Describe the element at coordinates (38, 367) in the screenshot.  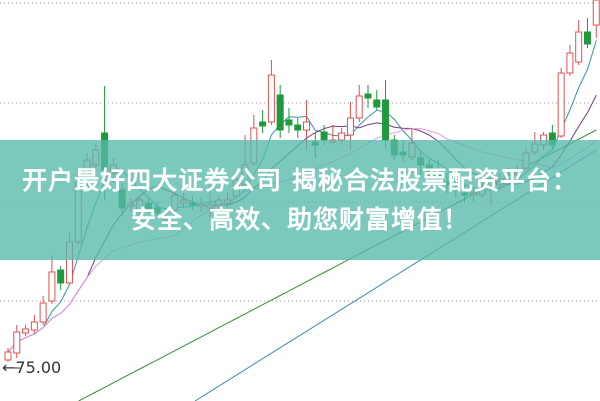
I see `price-marker-label: 75.00` at that location.